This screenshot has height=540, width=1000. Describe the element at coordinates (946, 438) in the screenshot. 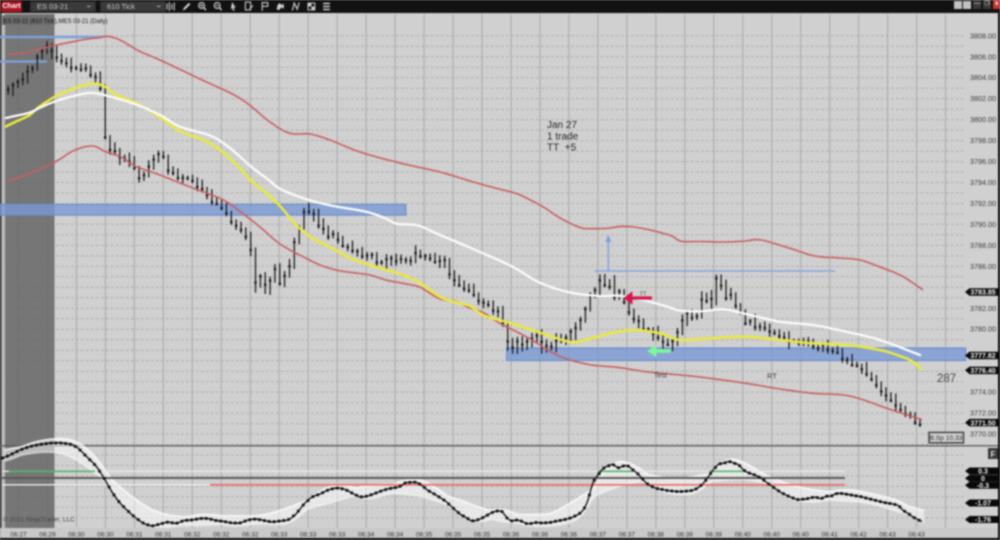

I see `svg-text: B.Sp 10.33` at that location.